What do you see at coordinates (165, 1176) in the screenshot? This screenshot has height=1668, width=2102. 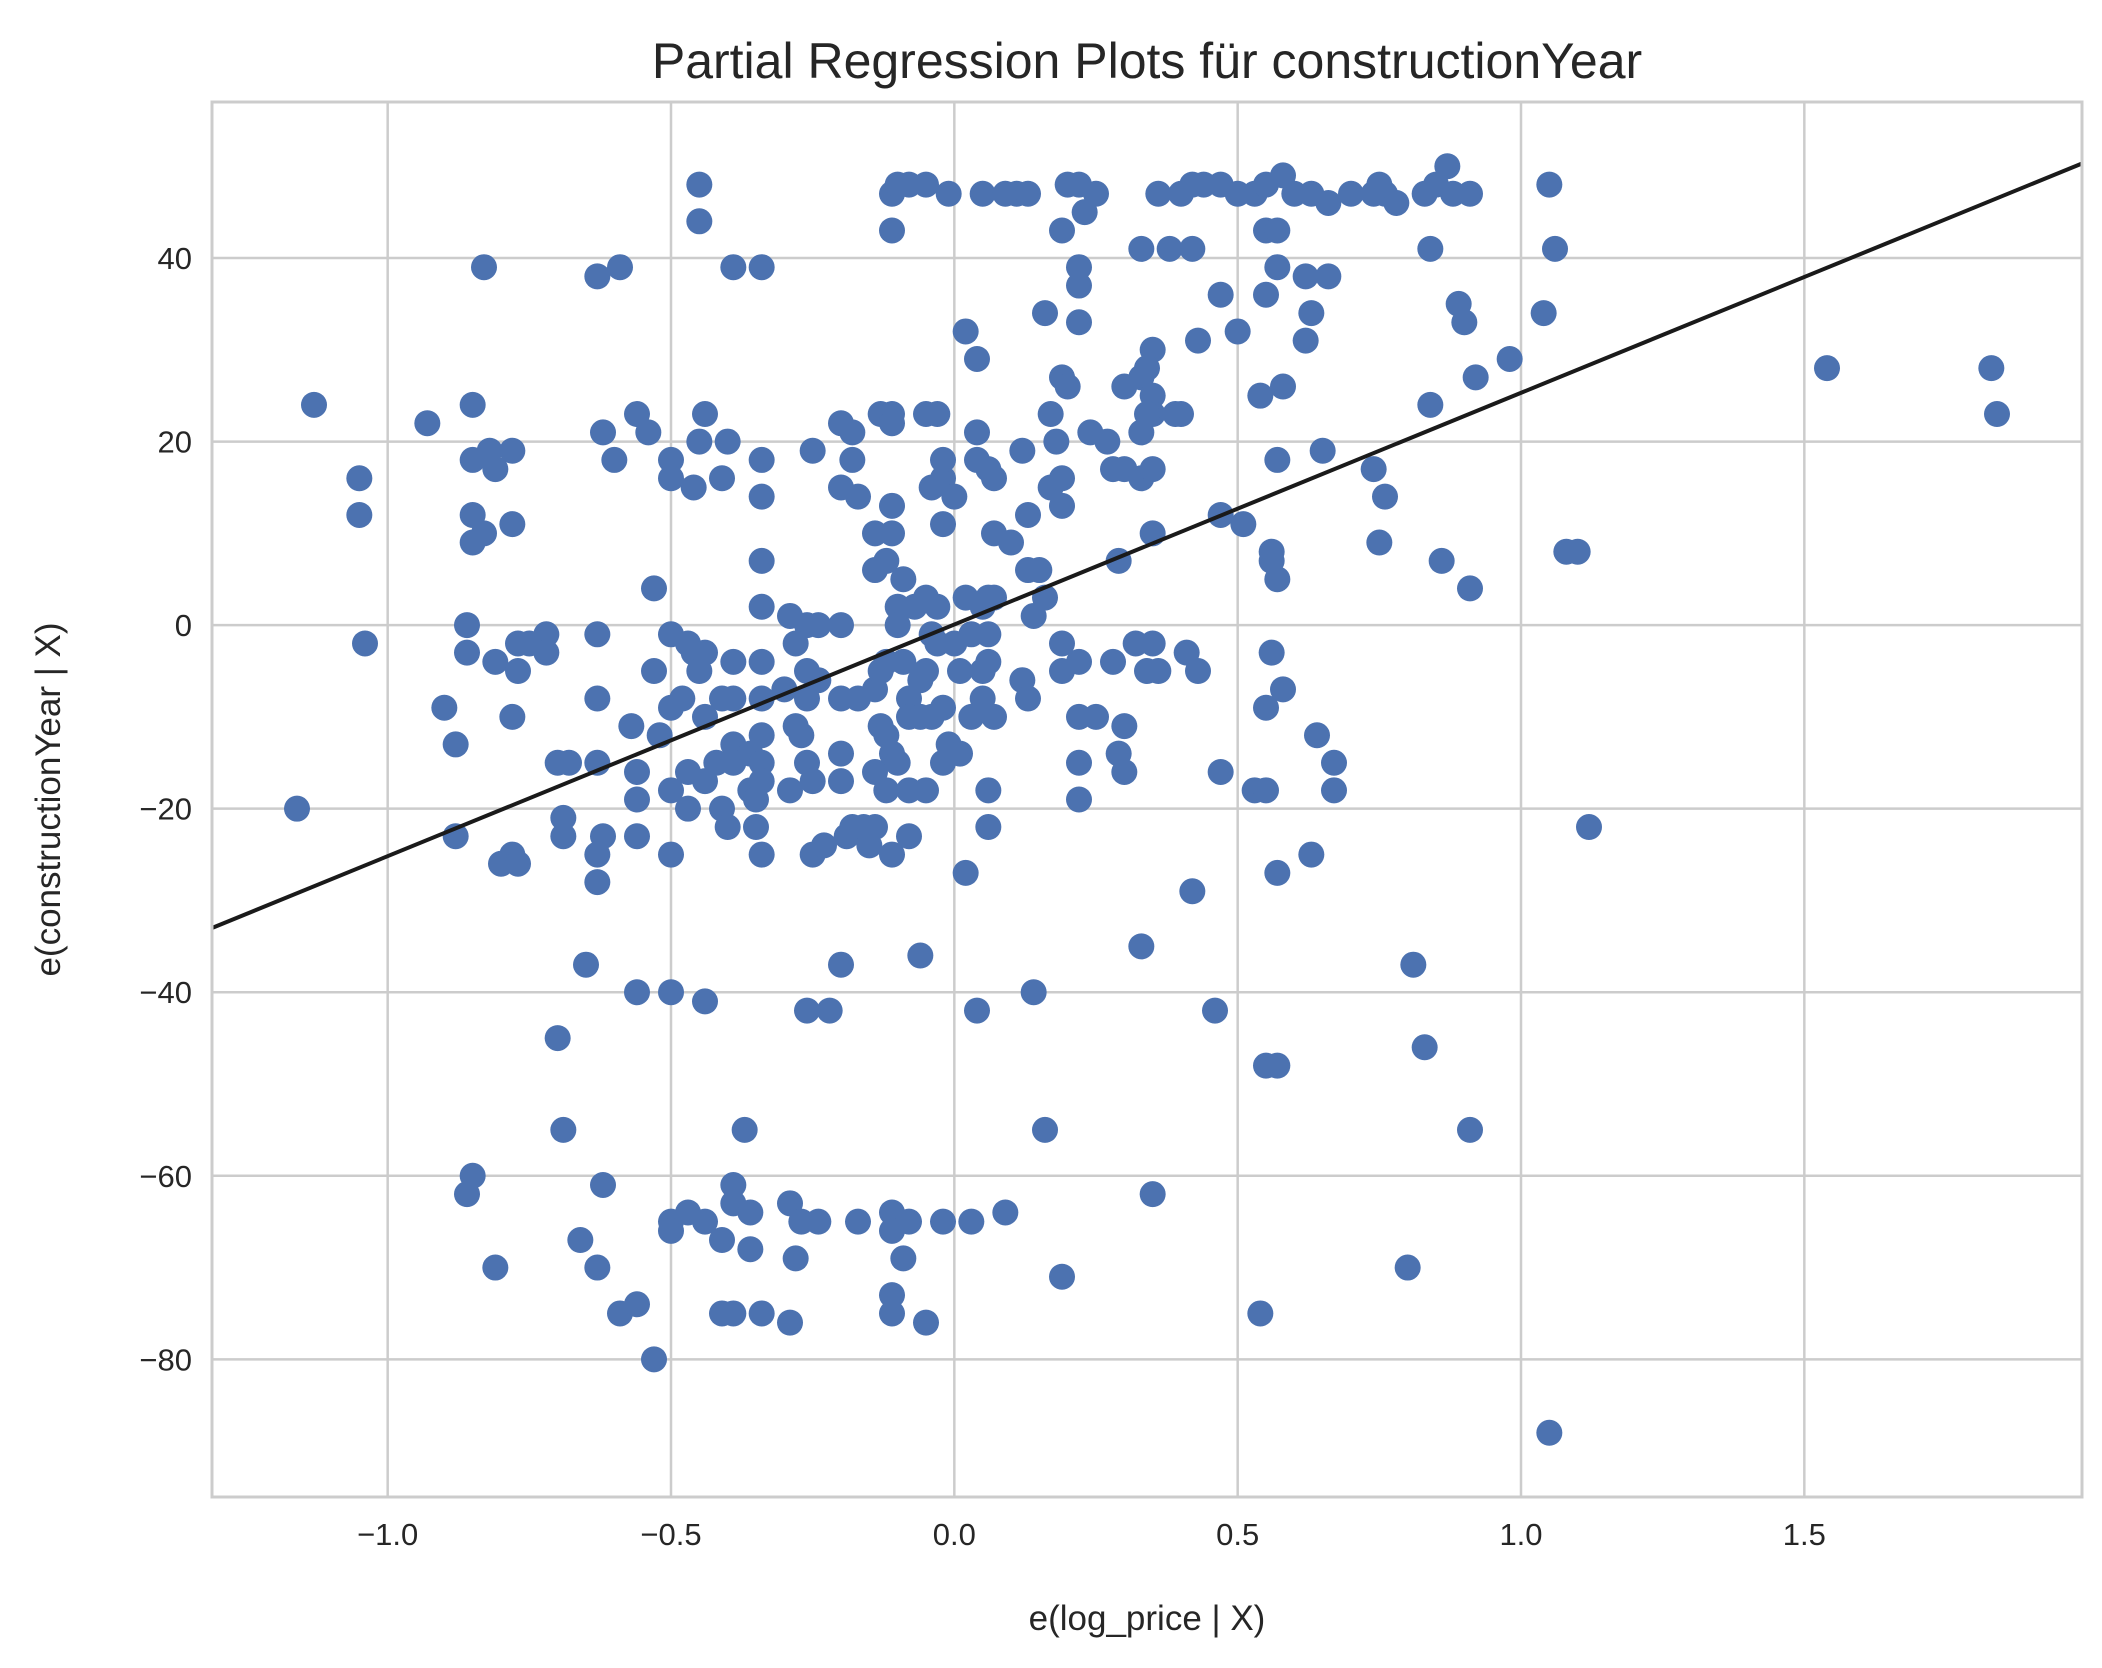 I see `y-tick-label: −60` at bounding box center [165, 1176].